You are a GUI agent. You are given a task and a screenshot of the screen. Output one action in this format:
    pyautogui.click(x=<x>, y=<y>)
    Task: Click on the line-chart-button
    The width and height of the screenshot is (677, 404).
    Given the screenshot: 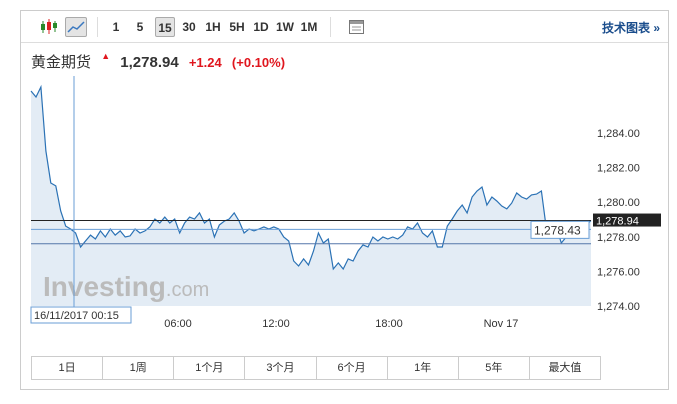 What is the action you would take?
    pyautogui.click(x=76, y=27)
    